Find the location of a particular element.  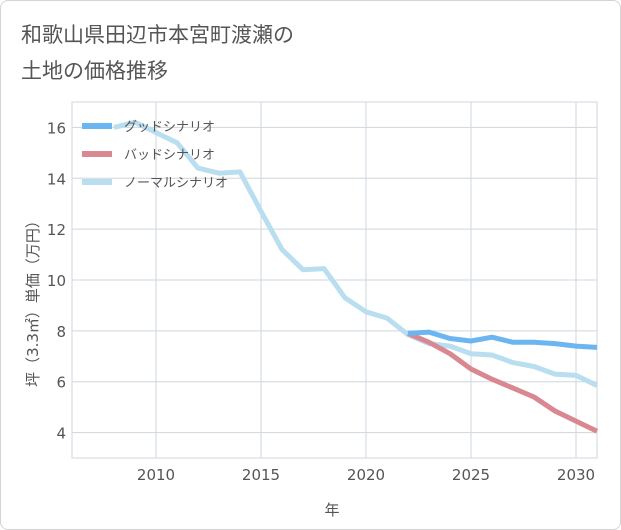

chart-title: 和歌山県田辺市本宮町渡瀬の 土地の価格推移 is located at coordinates (157, 53).